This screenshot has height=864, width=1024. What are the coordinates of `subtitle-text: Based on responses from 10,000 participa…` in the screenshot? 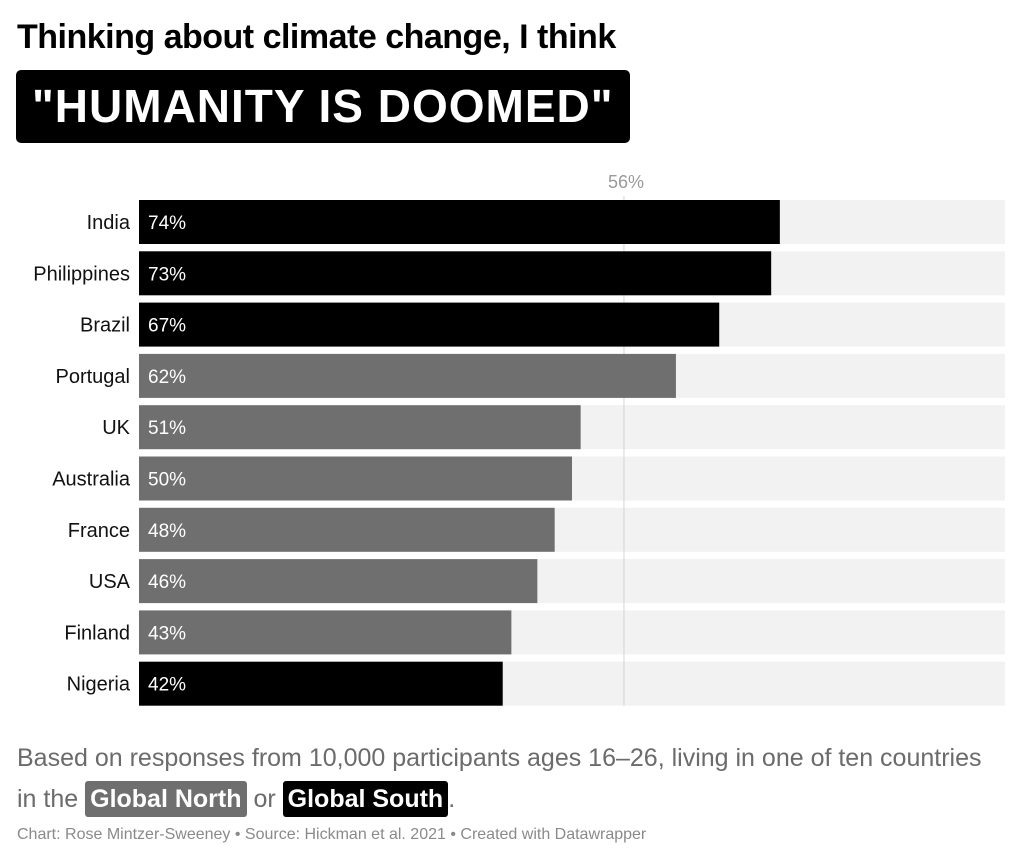 It's located at (499, 778).